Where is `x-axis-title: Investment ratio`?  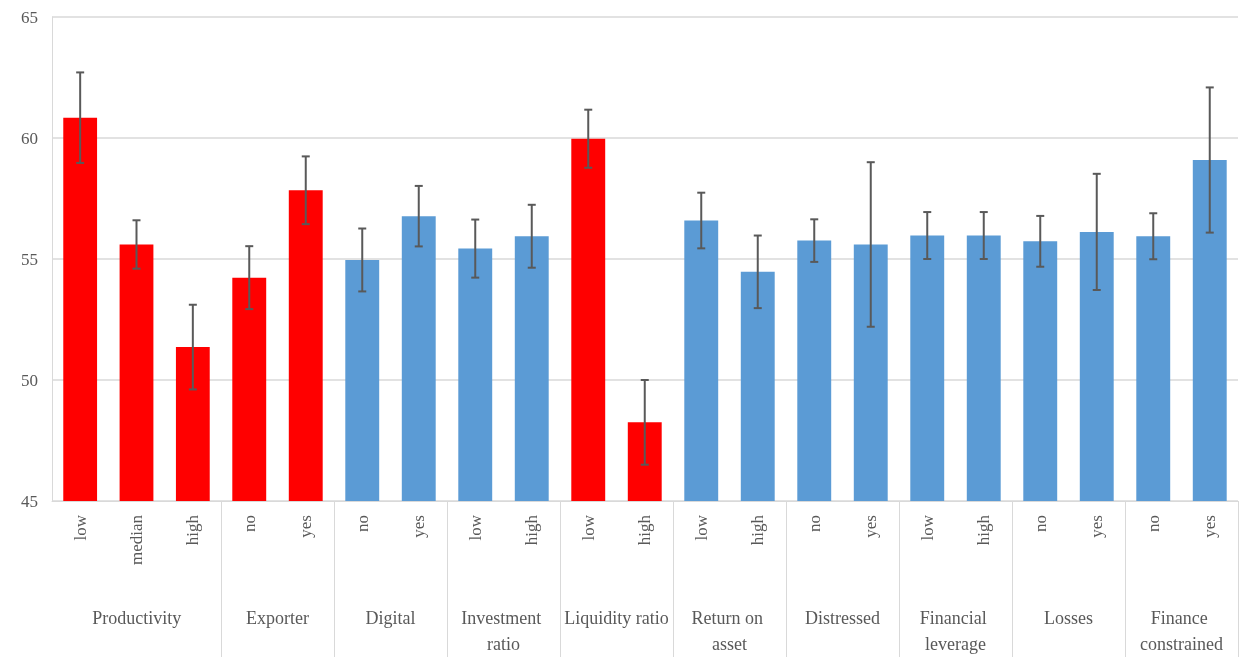
x-axis-title: Investment ratio is located at coordinates (504, 631).